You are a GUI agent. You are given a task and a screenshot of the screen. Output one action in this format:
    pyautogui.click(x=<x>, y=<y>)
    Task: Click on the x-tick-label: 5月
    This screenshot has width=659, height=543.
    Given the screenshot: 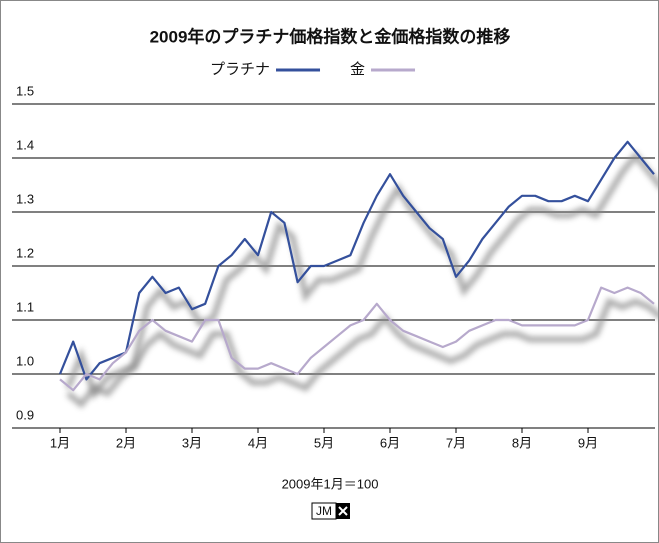 What is the action you would take?
    pyautogui.click(x=324, y=442)
    